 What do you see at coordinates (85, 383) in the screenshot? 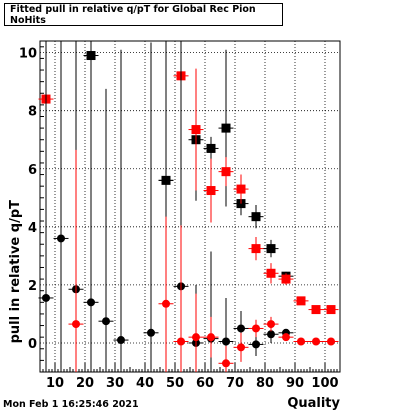
I see `x-tick-label: 20` at bounding box center [85, 383].